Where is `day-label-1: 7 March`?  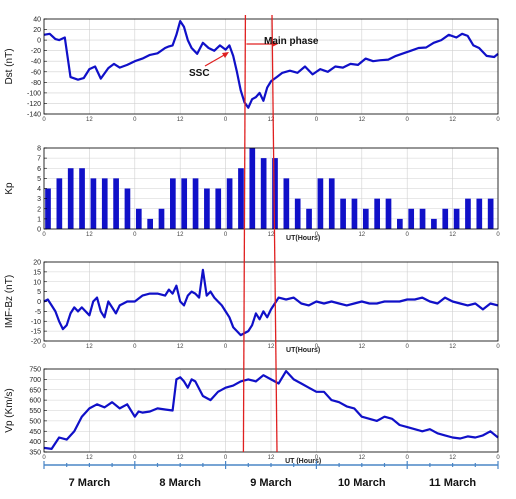 day-label-1: 7 March is located at coordinates (90, 483).